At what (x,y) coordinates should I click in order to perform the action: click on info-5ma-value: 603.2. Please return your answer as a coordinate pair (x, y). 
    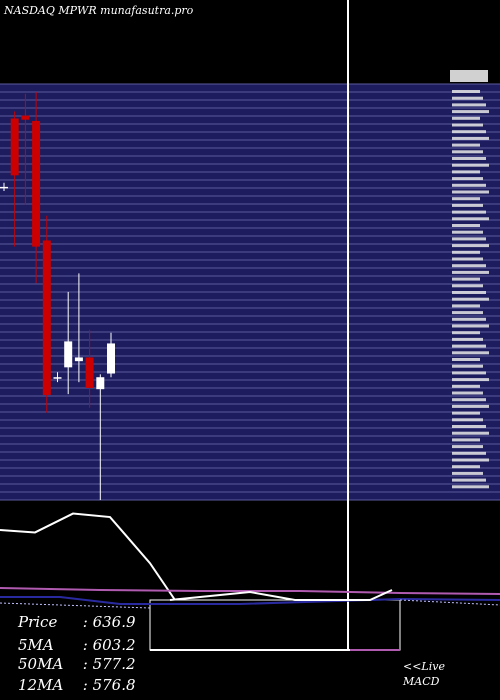
    Looking at the image, I should click on (114, 645).